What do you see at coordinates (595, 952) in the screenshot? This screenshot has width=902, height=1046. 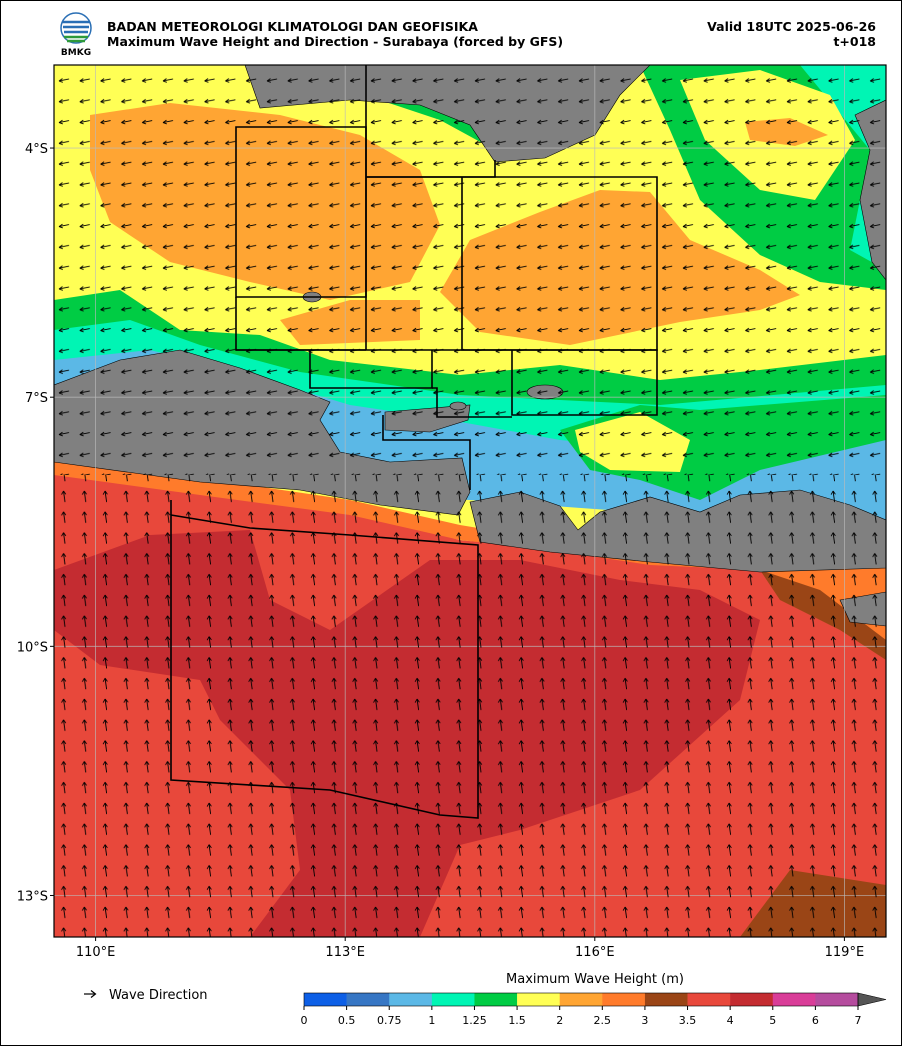 I see `lon-tick-label: 116°E` at bounding box center [595, 952].